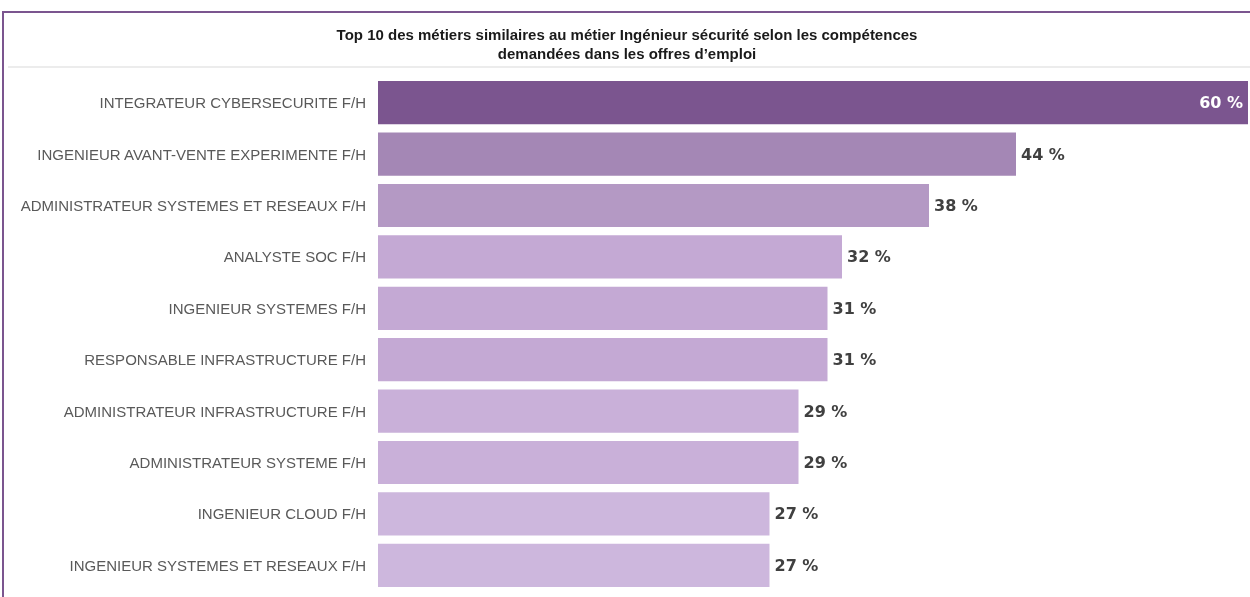 This screenshot has width=1250, height=597. What do you see at coordinates (956, 205) in the screenshot?
I see `data-label: 38 %` at bounding box center [956, 205].